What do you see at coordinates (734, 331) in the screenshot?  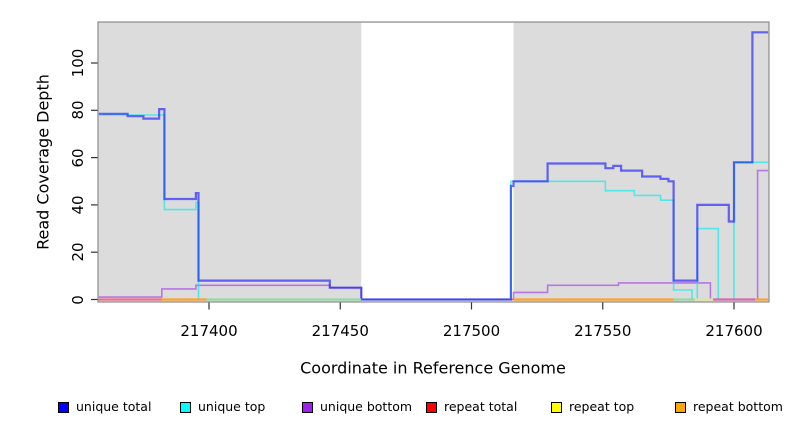 I see `x-tick-label: 217600` at bounding box center [734, 331].